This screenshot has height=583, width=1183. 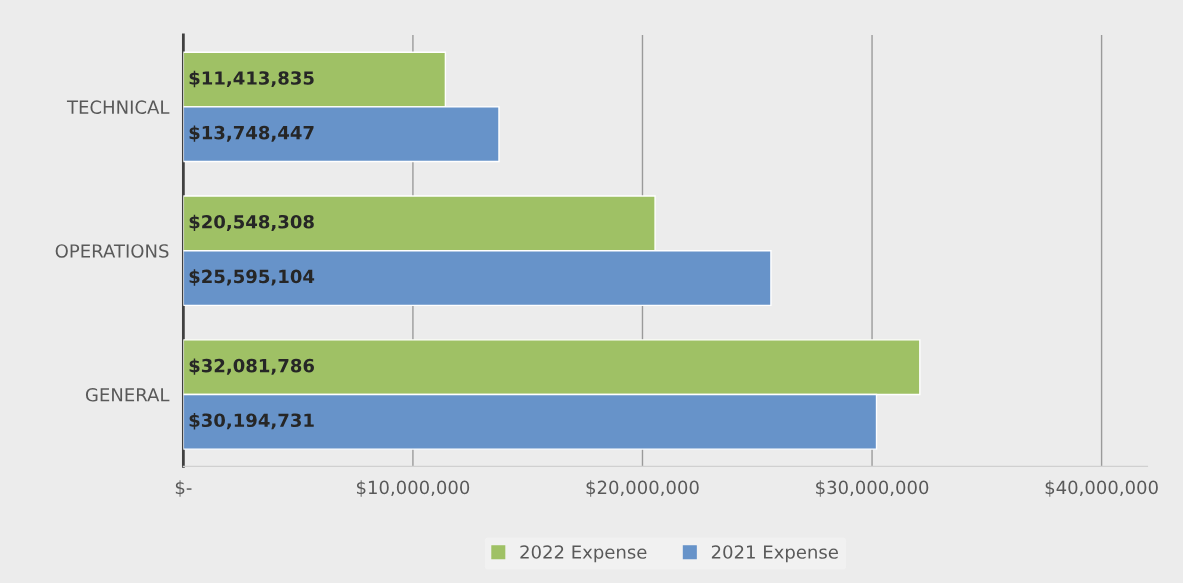 I want to click on data-label: $32,081,786, so click(x=251, y=366).